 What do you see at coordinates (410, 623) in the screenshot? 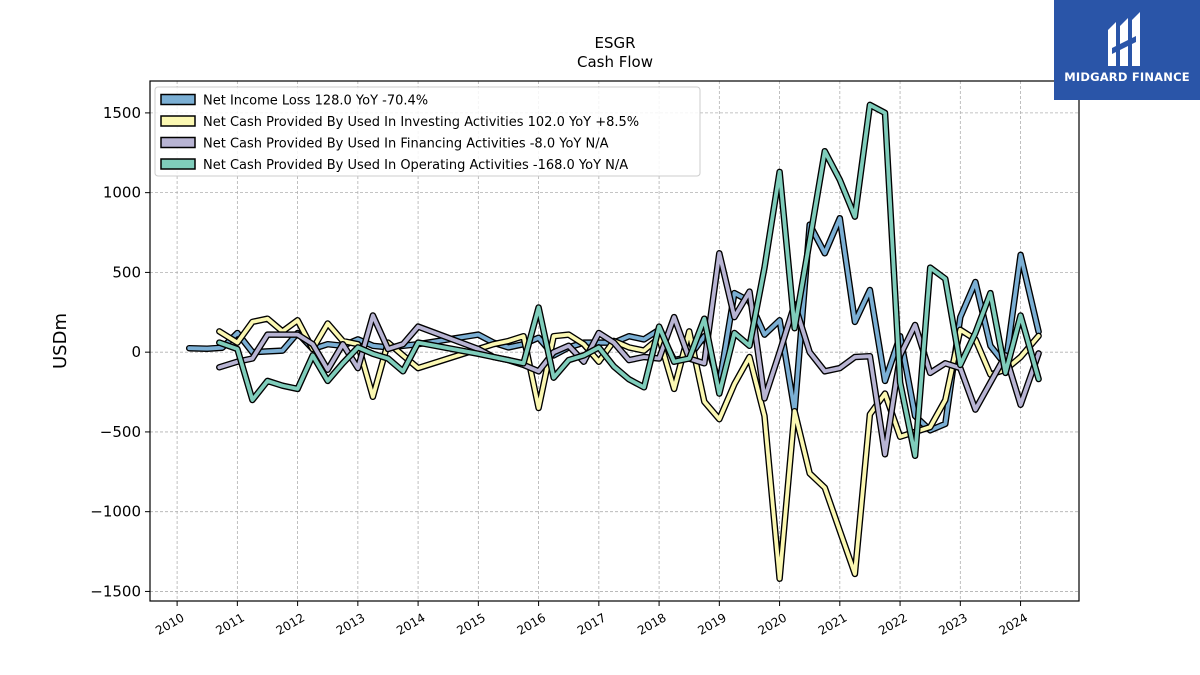
I see `x-tick-label: 2014` at bounding box center [410, 623].